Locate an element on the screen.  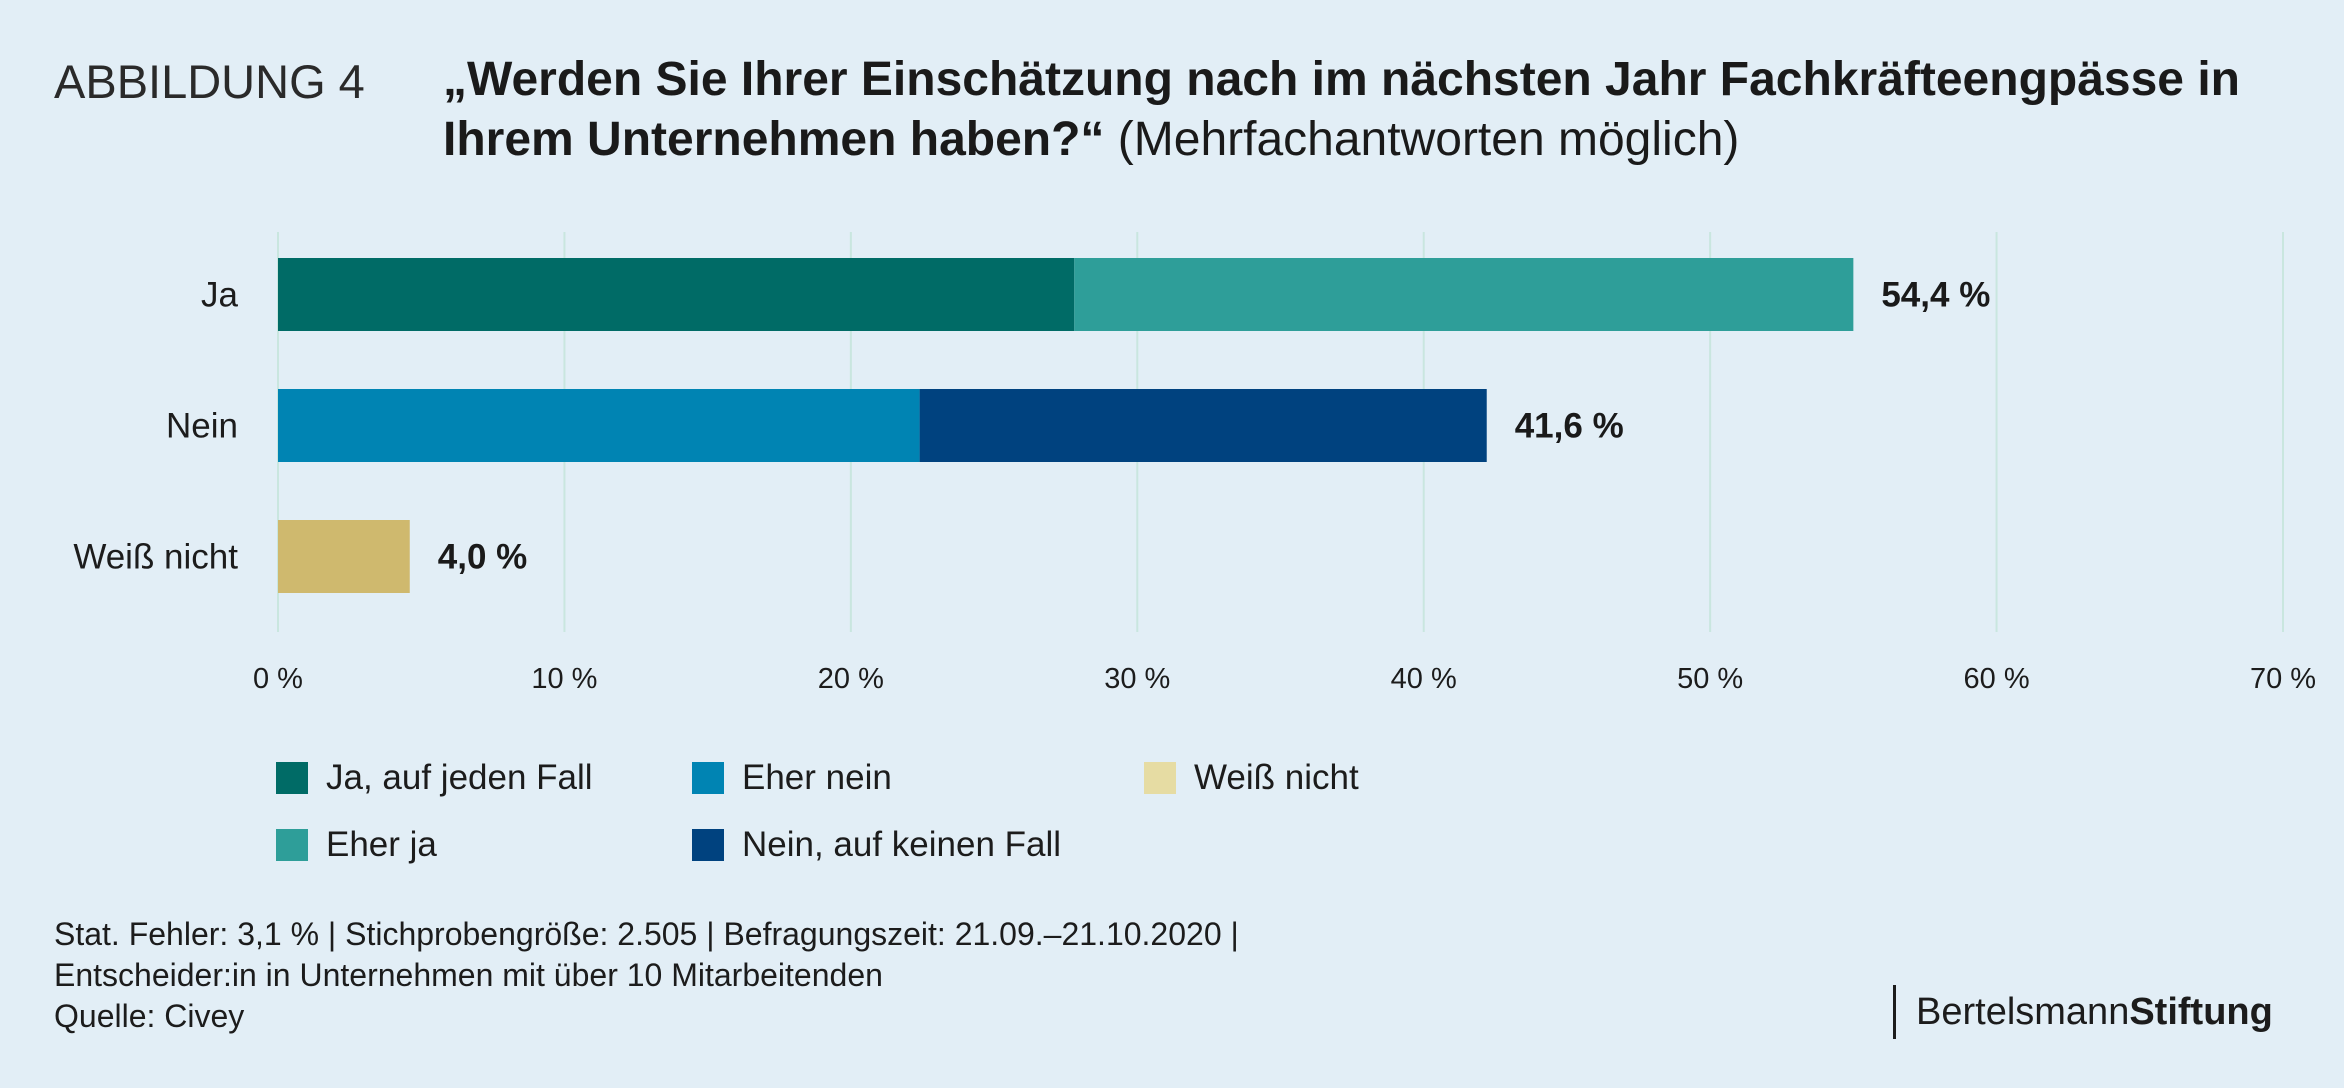
legend-item-nein-auf-keinen-fall: Nein, auf keinen Fall is located at coordinates (876, 845).